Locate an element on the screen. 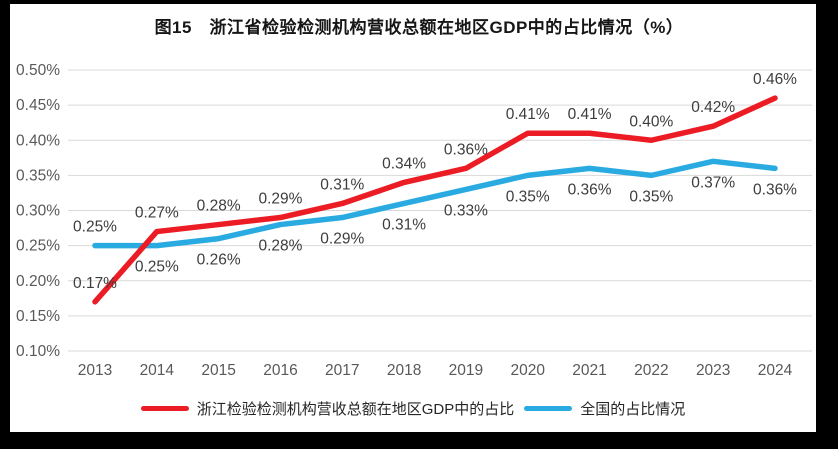 The image size is (838, 449). legend-label-zhejiang: 浙江检验检测机构营收总额在地区GDP中的占比 is located at coordinates (355, 409).